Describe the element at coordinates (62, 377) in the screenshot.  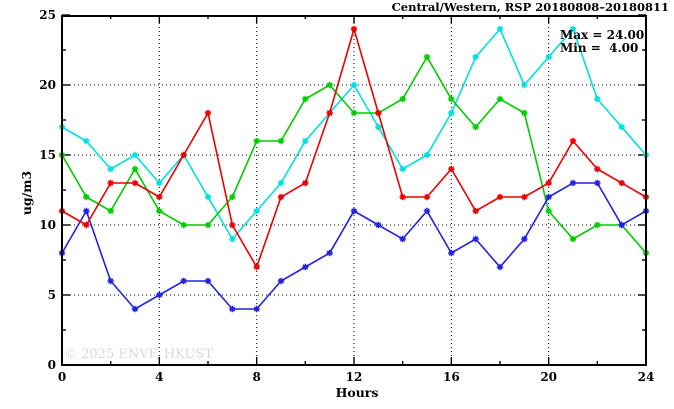
I see `x-tick-label: 0` at that location.